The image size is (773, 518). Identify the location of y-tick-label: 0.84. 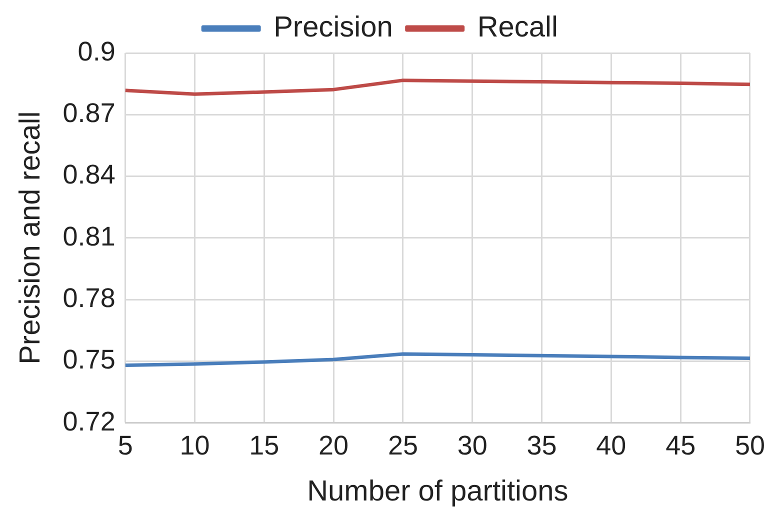
(89, 175).